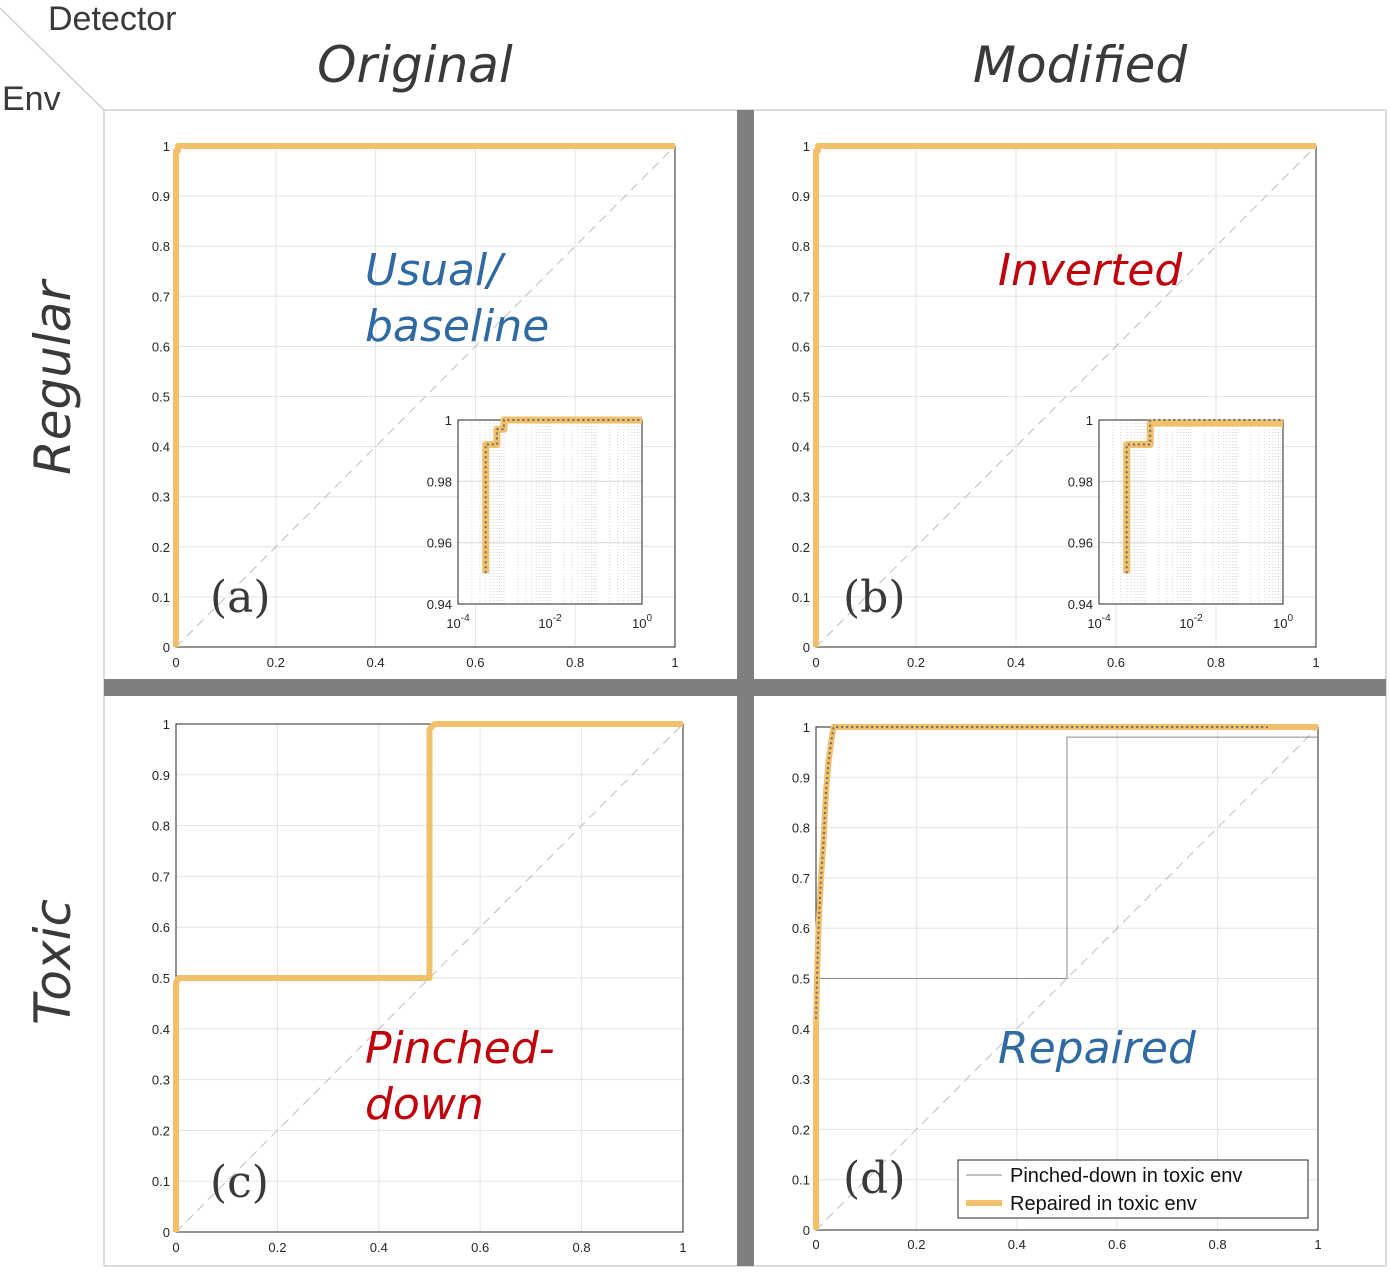  I want to click on column-header-modified: Modified, so click(1080, 65).